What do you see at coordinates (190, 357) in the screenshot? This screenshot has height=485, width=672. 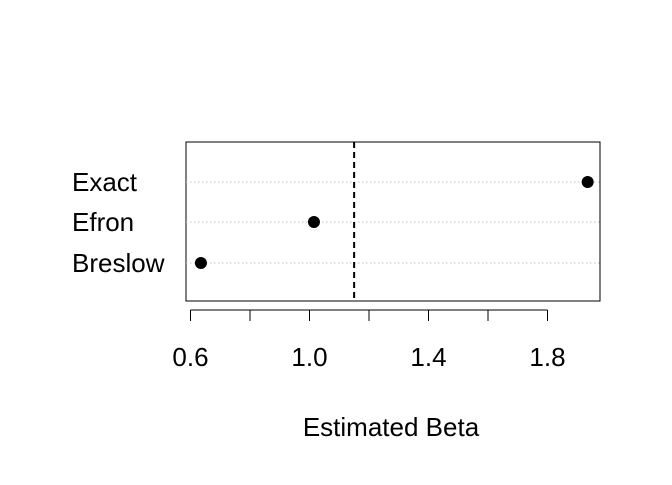 I see `x-tick-label: 0.6` at bounding box center [190, 357].